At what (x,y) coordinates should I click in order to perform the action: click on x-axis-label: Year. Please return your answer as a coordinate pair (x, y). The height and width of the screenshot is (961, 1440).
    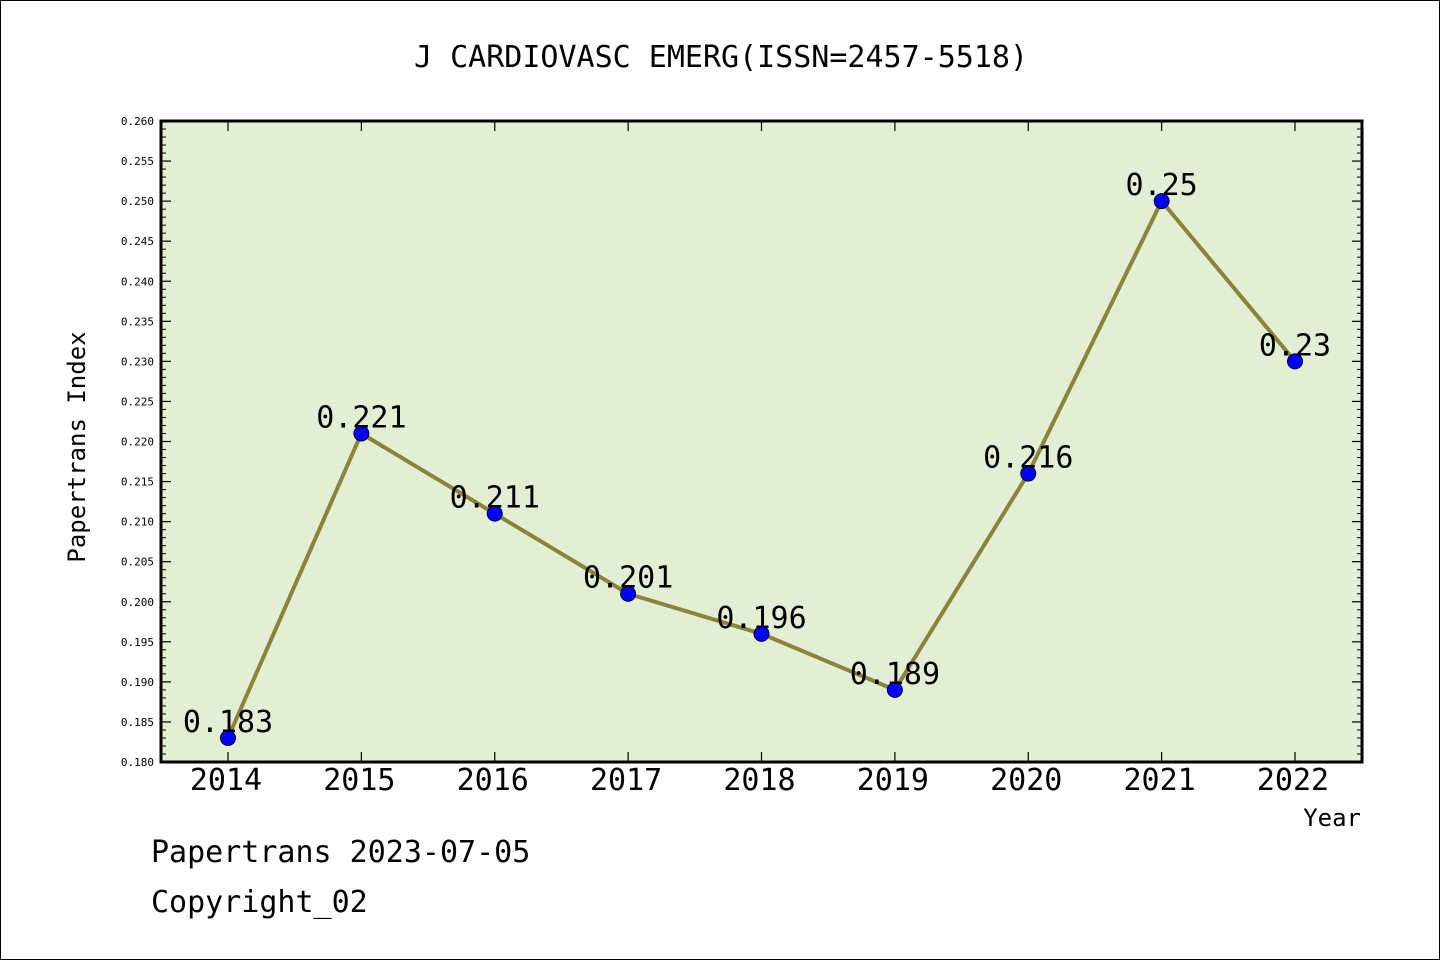
    Looking at the image, I should click on (1332, 818).